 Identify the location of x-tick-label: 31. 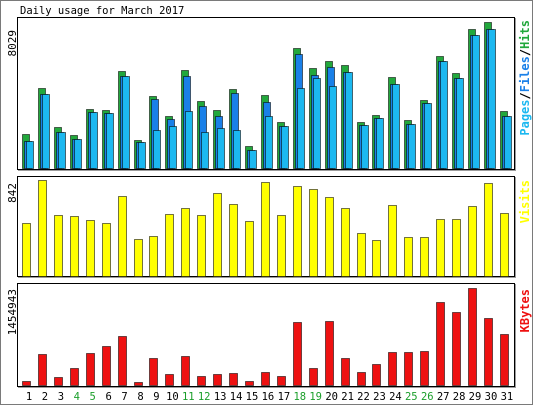
(507, 397).